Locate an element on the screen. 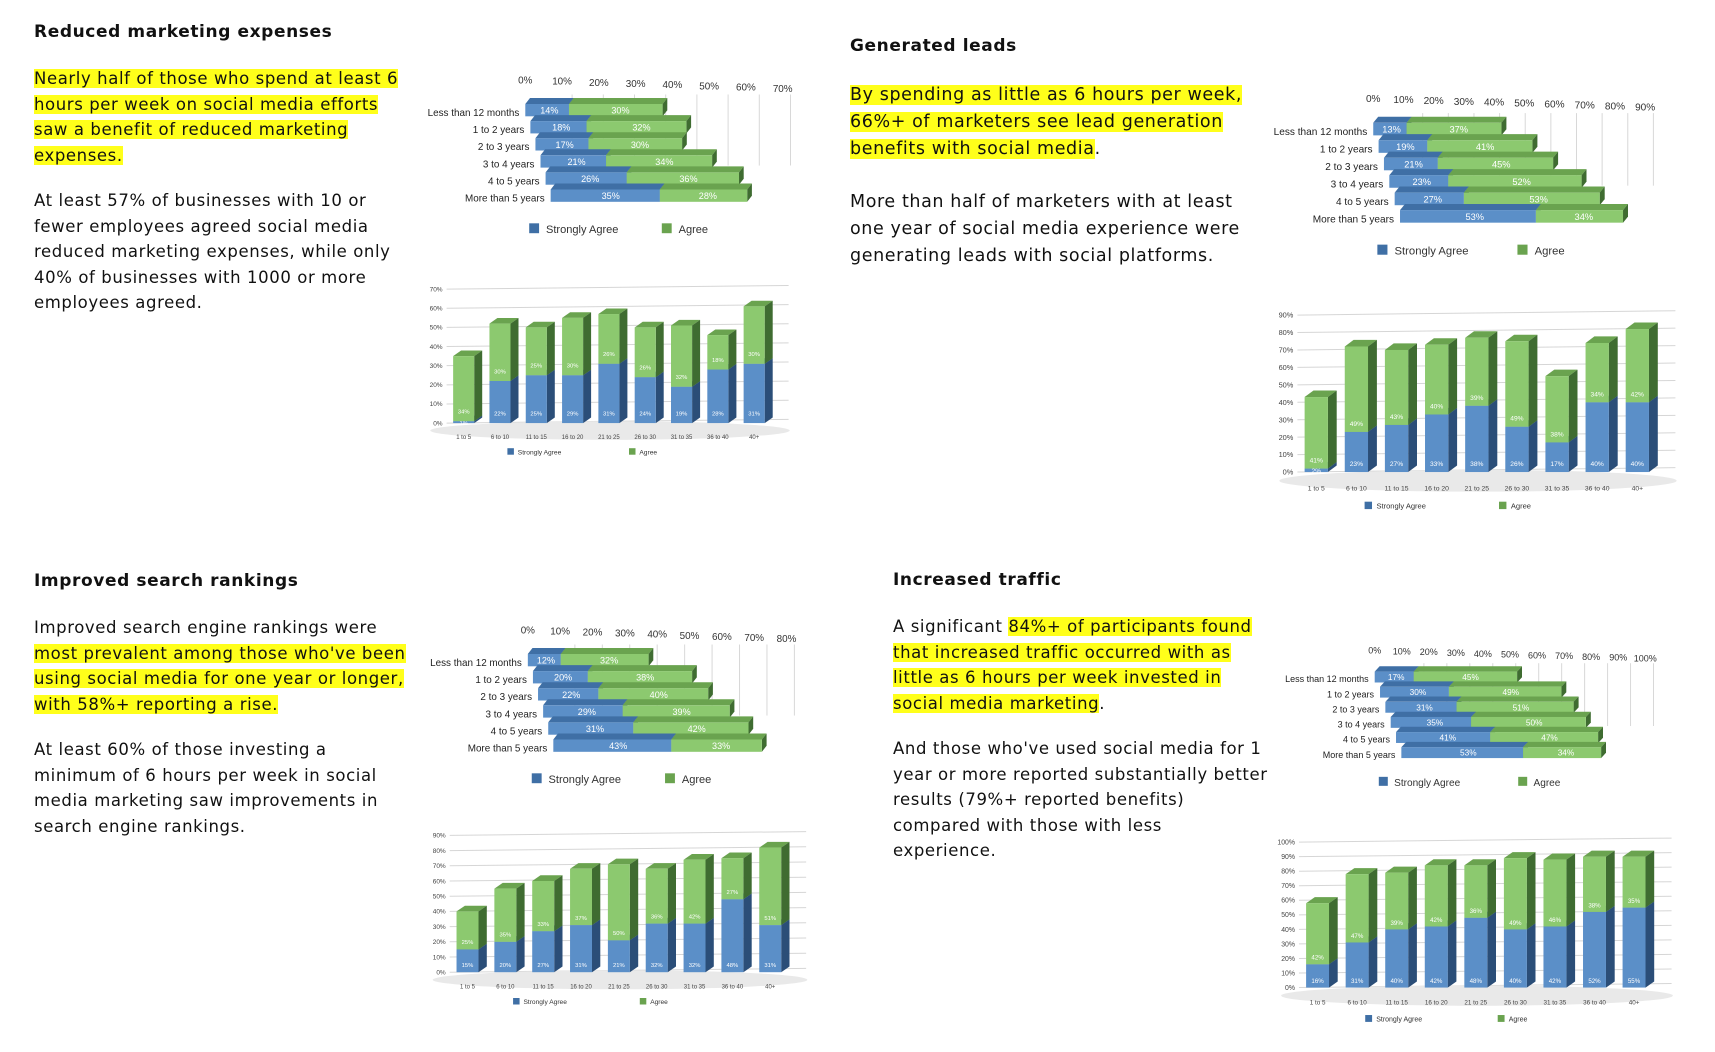 The width and height of the screenshot is (1715, 1052). data-label: 49% is located at coordinates (1516, 419).